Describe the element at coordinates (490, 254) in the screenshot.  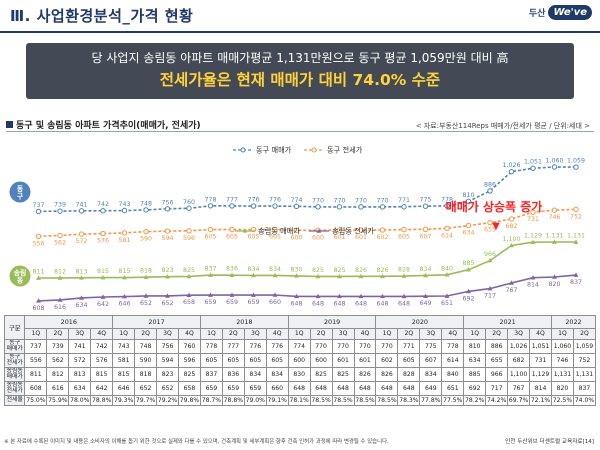
I see `data-label: 966` at that location.